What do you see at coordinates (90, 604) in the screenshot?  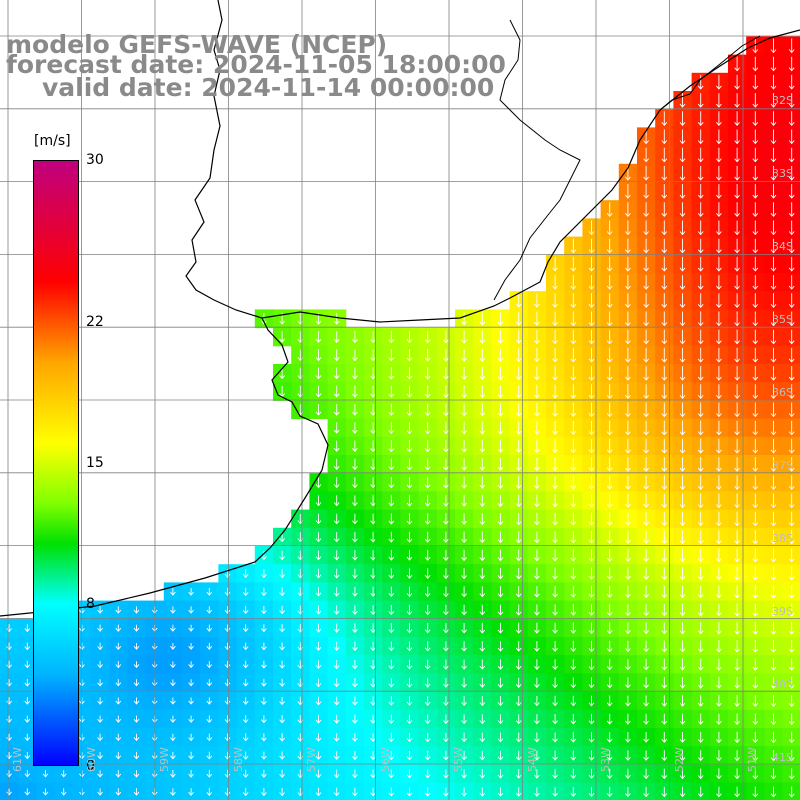 I see `colorbar-tick-label: 8` at bounding box center [90, 604].